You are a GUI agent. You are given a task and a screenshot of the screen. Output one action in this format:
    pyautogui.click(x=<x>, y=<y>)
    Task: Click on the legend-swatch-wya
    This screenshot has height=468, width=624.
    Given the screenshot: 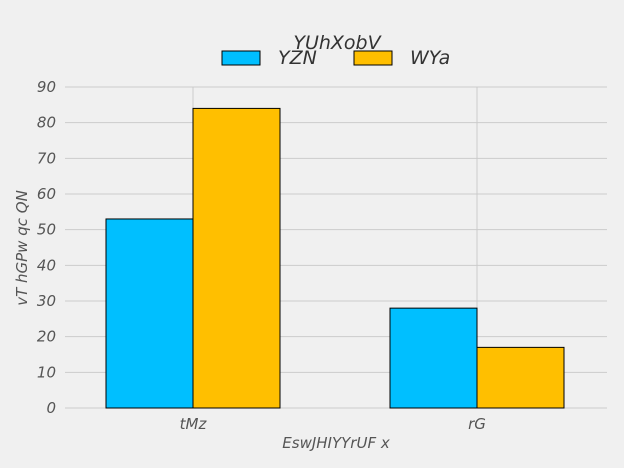 What is the action you would take?
    pyautogui.click(x=373, y=58)
    